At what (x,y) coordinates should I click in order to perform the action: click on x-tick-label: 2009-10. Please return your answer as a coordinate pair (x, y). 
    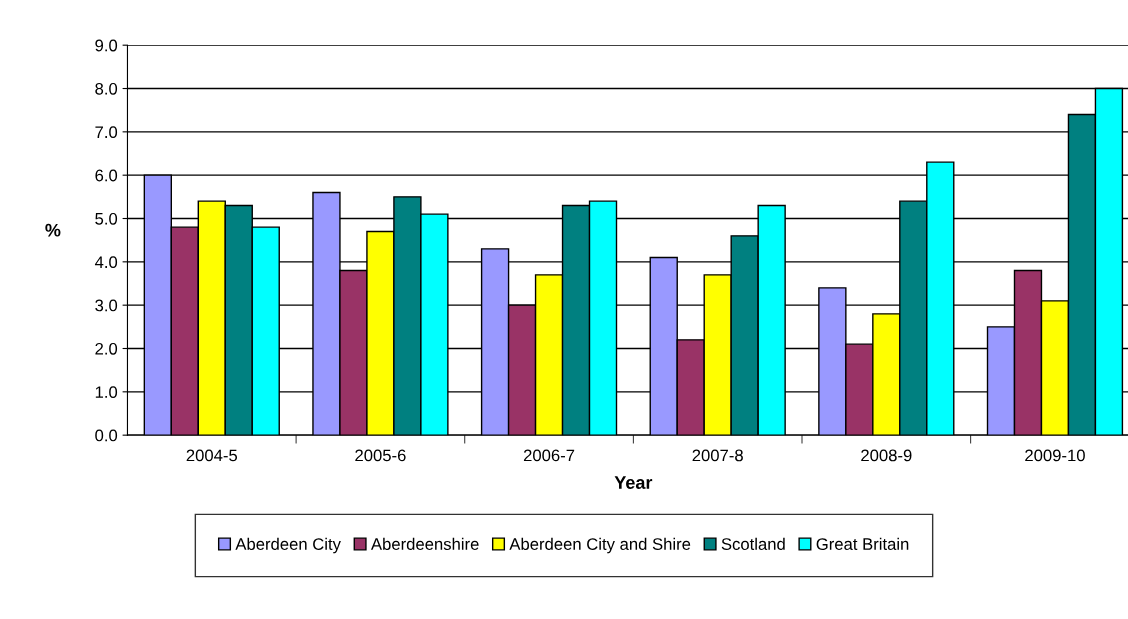
    Looking at the image, I should click on (1055, 455).